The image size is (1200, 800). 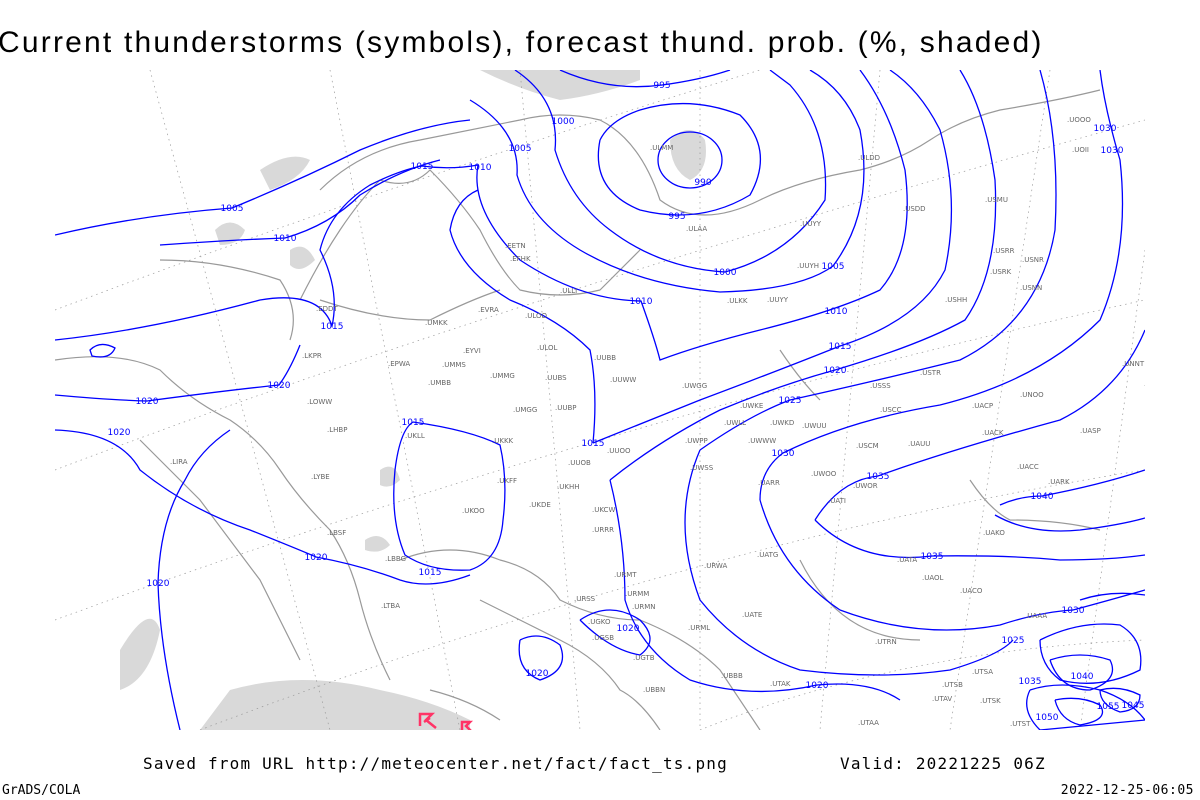 I want to click on station-label: .USTR, so click(x=930, y=373).